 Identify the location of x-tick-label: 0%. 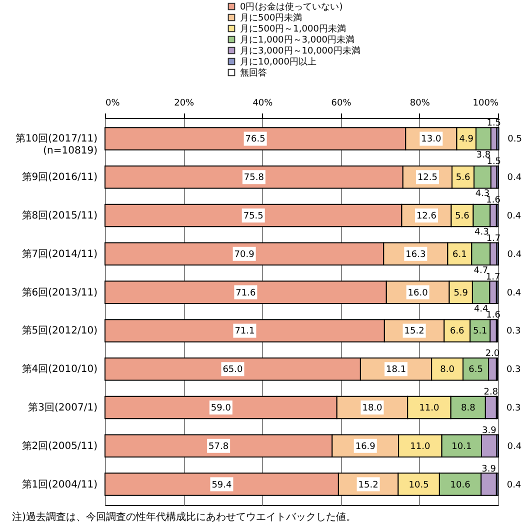
(113, 103).